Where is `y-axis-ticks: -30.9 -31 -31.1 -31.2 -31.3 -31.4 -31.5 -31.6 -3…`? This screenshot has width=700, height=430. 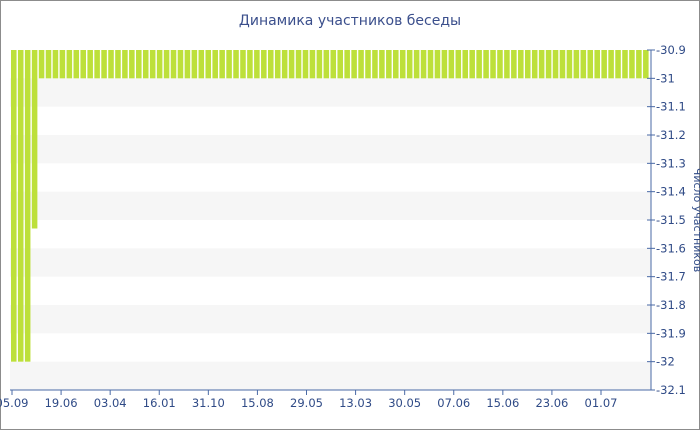 y-axis-ticks: -30.9 -31 -31.1 -31.2 -31.3 -31.4 -31.5 -31.6 -3… is located at coordinates (666, 220).